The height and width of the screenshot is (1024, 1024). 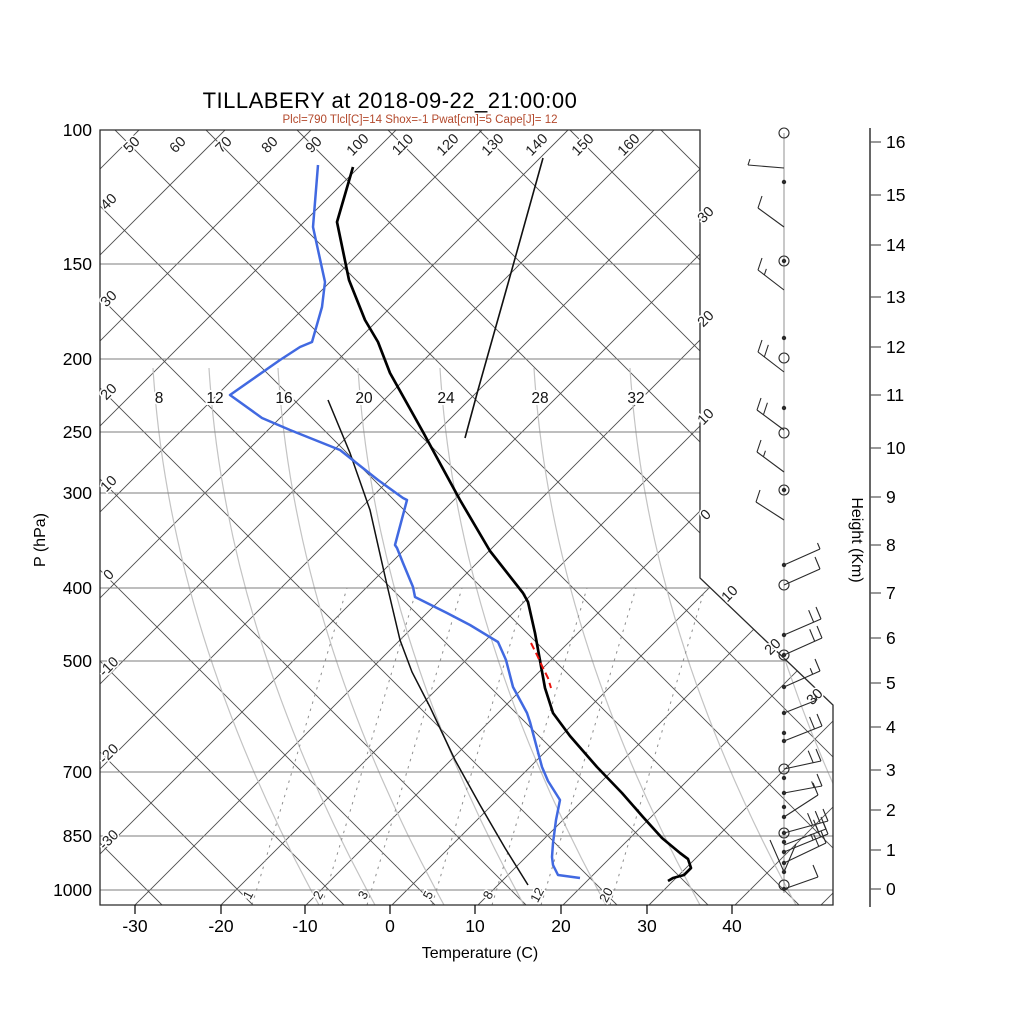 What do you see at coordinates (109, 575) in the screenshot?
I see `svg-text: 0` at bounding box center [109, 575].